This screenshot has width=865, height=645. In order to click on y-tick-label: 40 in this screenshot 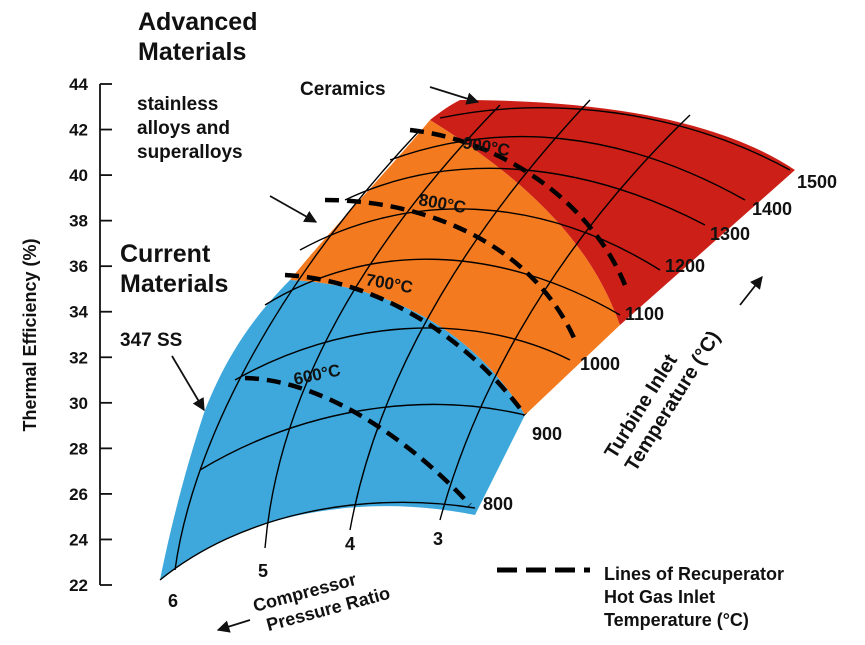, I will do `click(78, 175)`.